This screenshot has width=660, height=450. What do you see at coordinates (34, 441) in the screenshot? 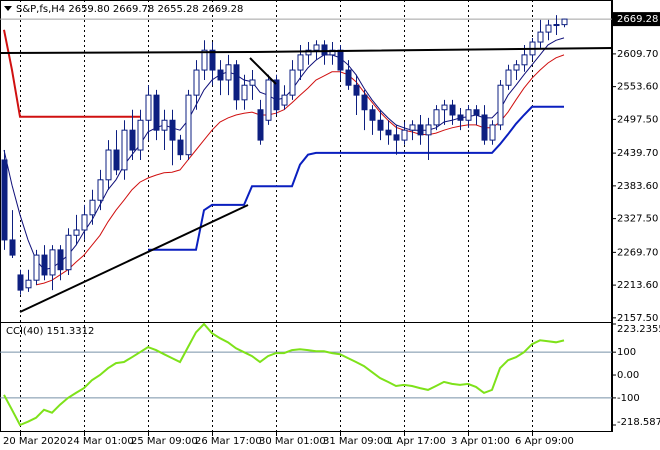
I see `x-tick-label: 20 Mar 2020` at bounding box center [34, 441].